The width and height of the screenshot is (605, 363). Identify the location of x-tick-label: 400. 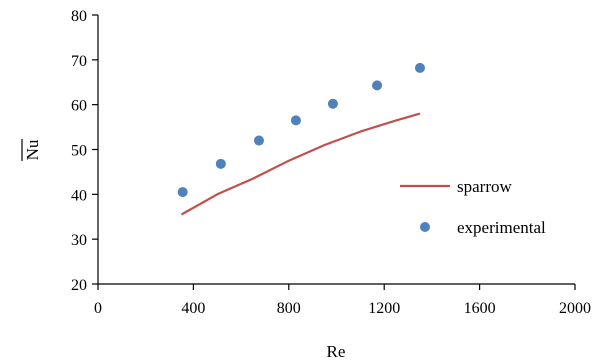
(193, 308).